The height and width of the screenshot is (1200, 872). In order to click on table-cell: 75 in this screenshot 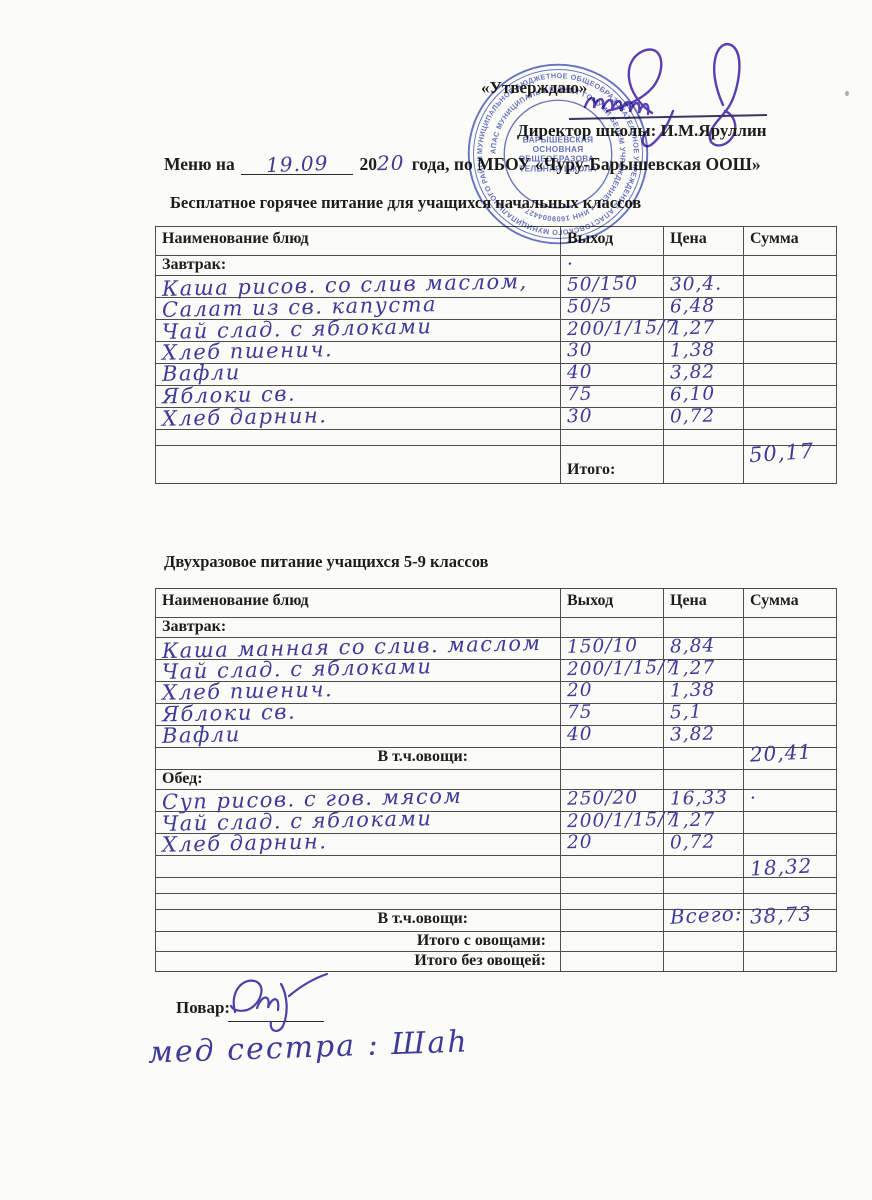, I will do `click(612, 714)`.